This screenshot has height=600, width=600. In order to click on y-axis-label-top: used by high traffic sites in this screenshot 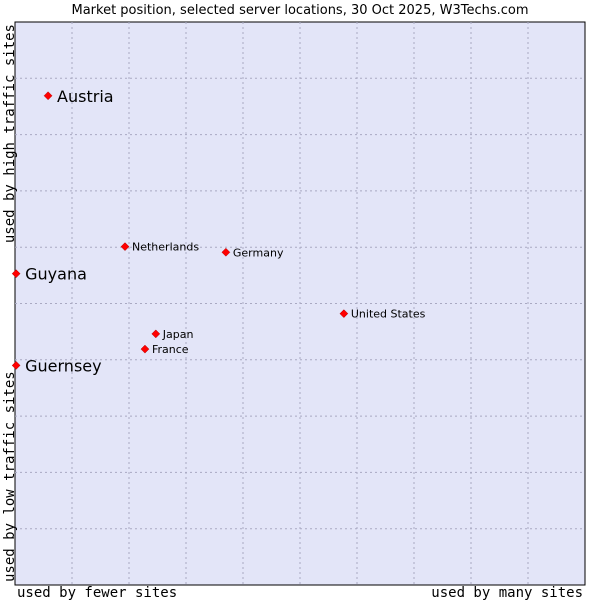, I will do `click(10, 133)`.